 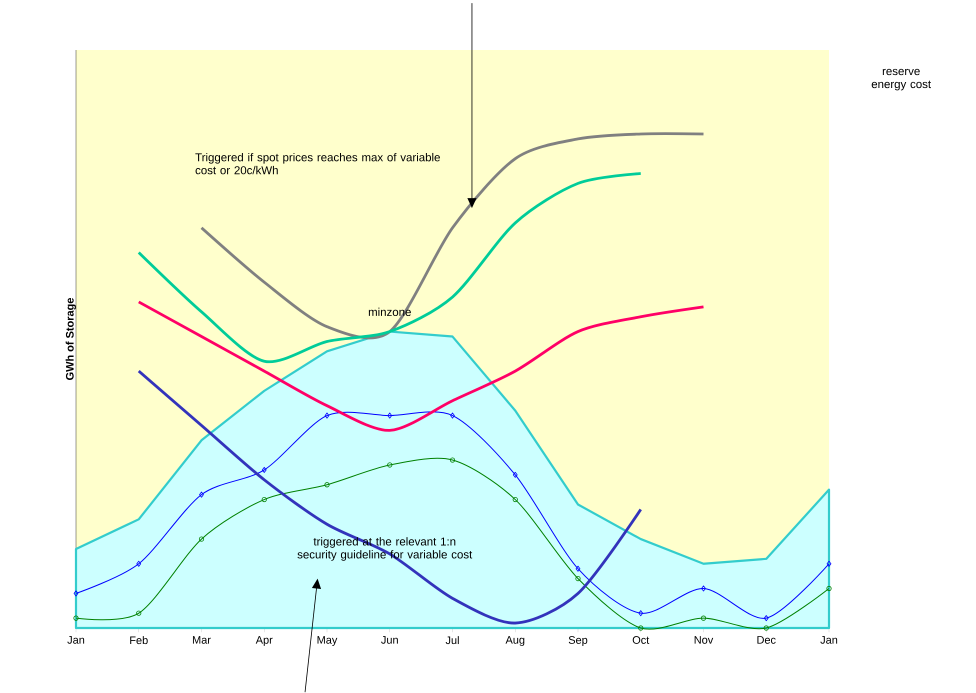 I want to click on x-tick-label: Feb, so click(x=139, y=640).